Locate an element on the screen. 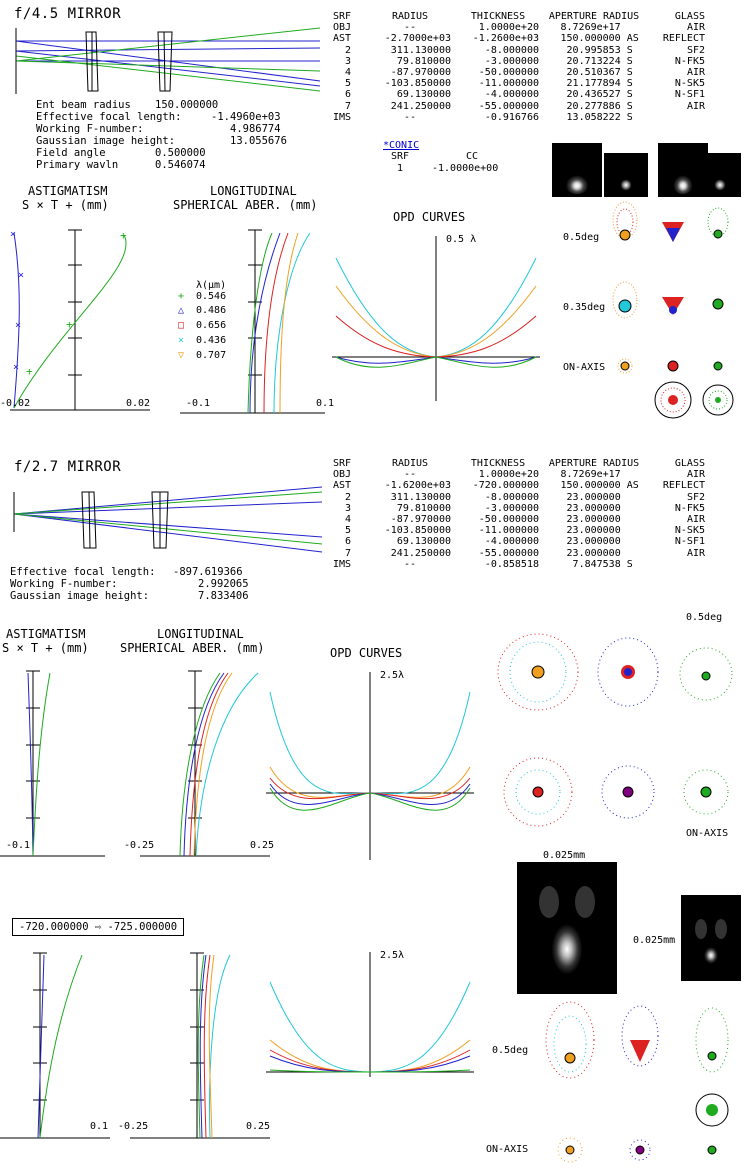  design2-spot-diagrams is located at coordinates (615, 730).